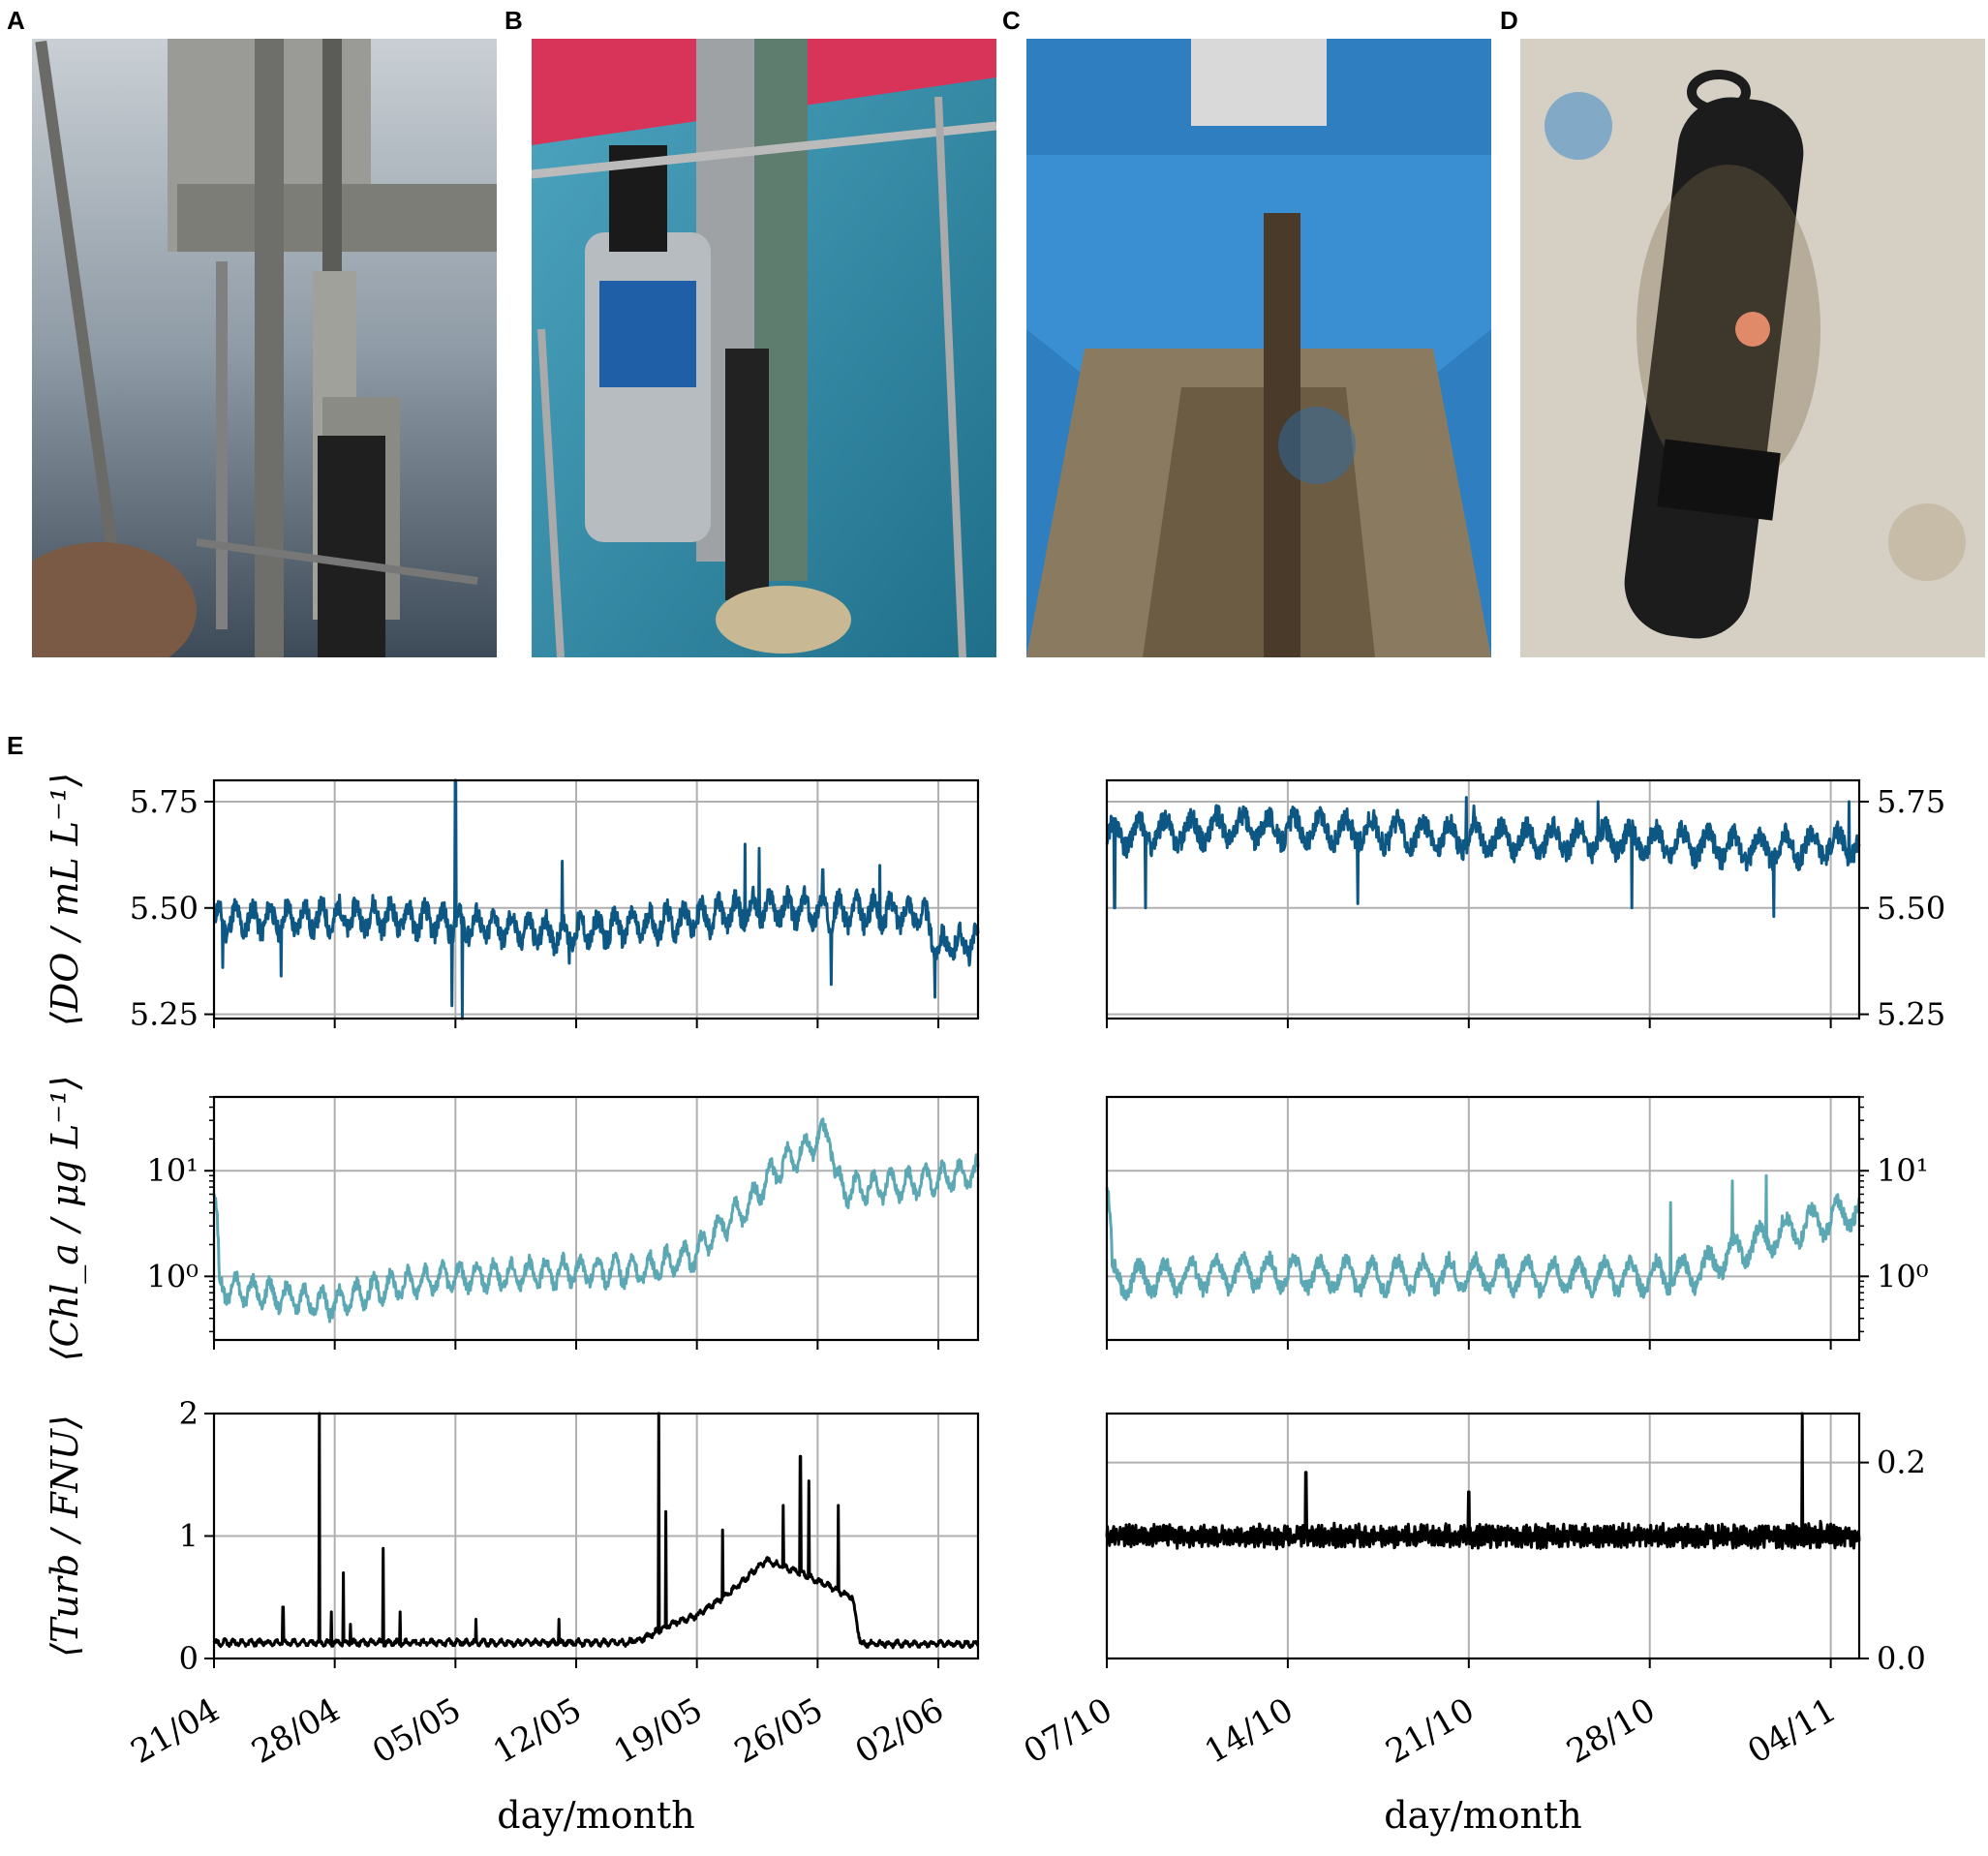 Image resolution: width=1988 pixels, height=1856 pixels. What do you see at coordinates (296, 1731) in the screenshot?
I see `xtick-label: 28/04` at bounding box center [296, 1731].